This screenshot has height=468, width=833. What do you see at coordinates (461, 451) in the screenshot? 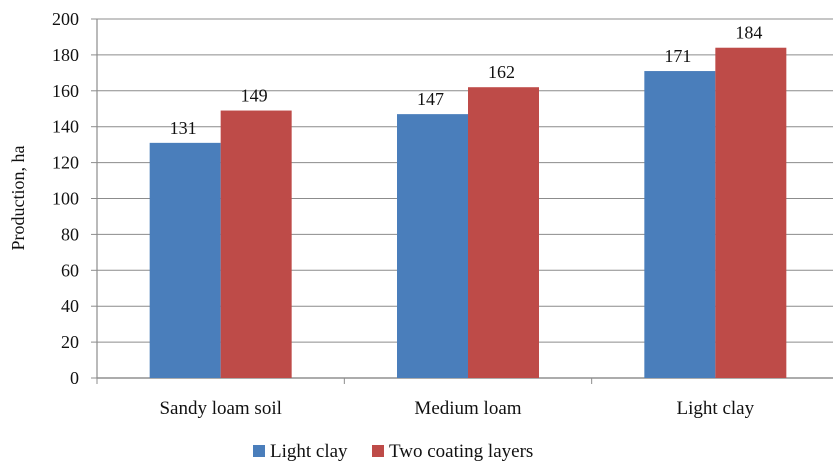
I see `legend-label: Two coating layers` at bounding box center [461, 451].